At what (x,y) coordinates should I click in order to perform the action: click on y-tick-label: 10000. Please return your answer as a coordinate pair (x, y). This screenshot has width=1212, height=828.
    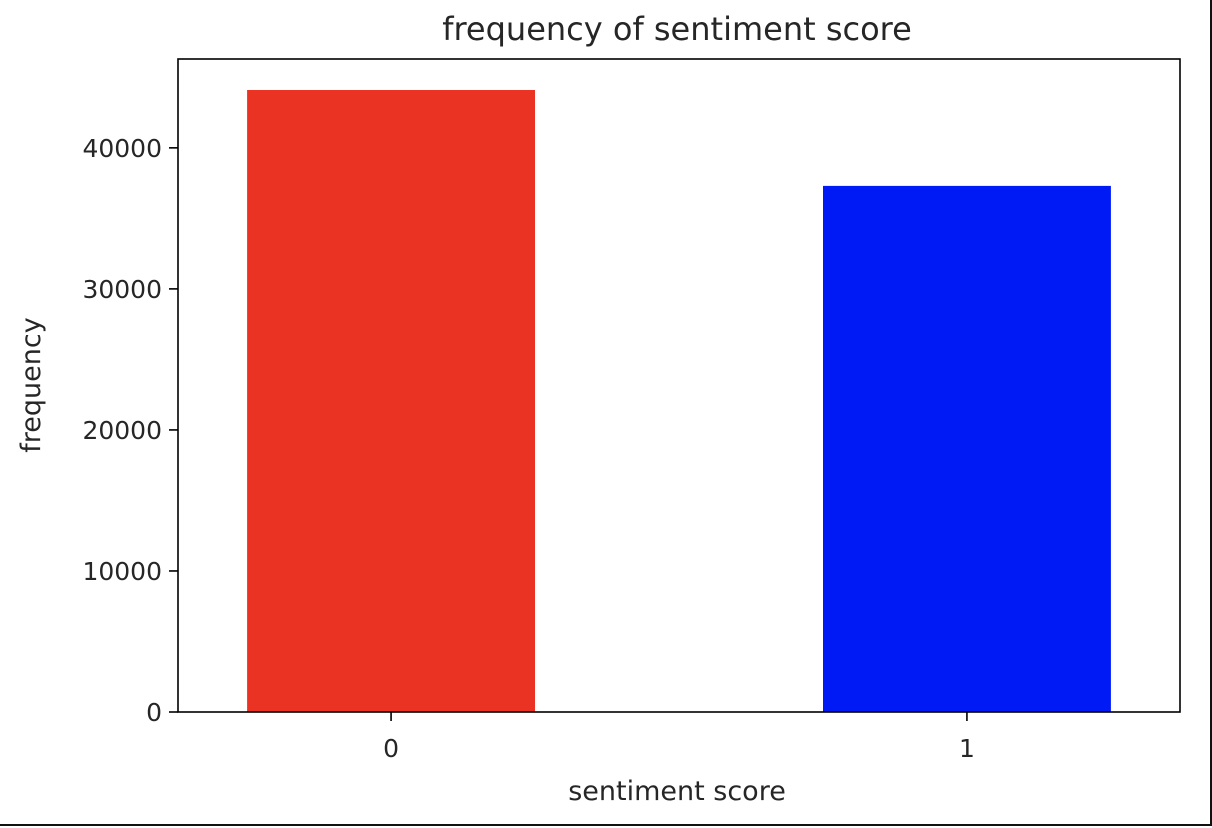
    Looking at the image, I should click on (122, 571).